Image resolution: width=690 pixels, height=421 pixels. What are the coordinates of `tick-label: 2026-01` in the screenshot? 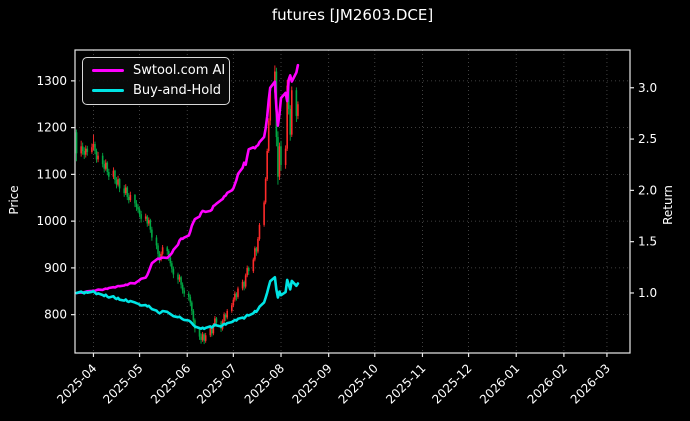 It's located at (499, 383).